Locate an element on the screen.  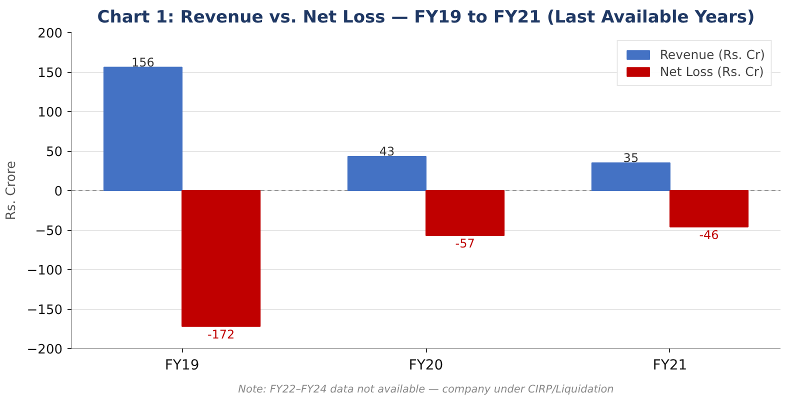
y-tick-label: −100 is located at coordinates (44, 271).